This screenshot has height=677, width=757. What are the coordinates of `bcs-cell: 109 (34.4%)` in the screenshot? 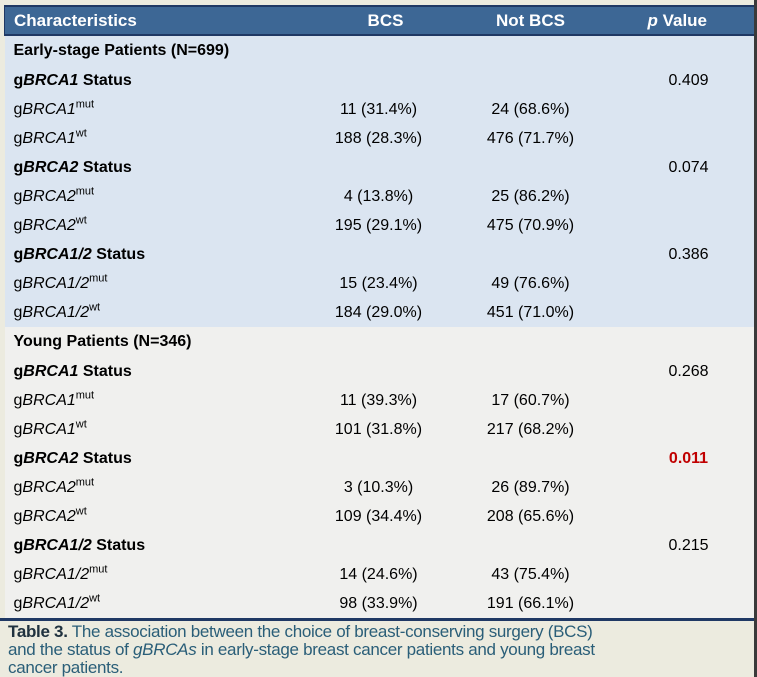 It's located at (385, 516).